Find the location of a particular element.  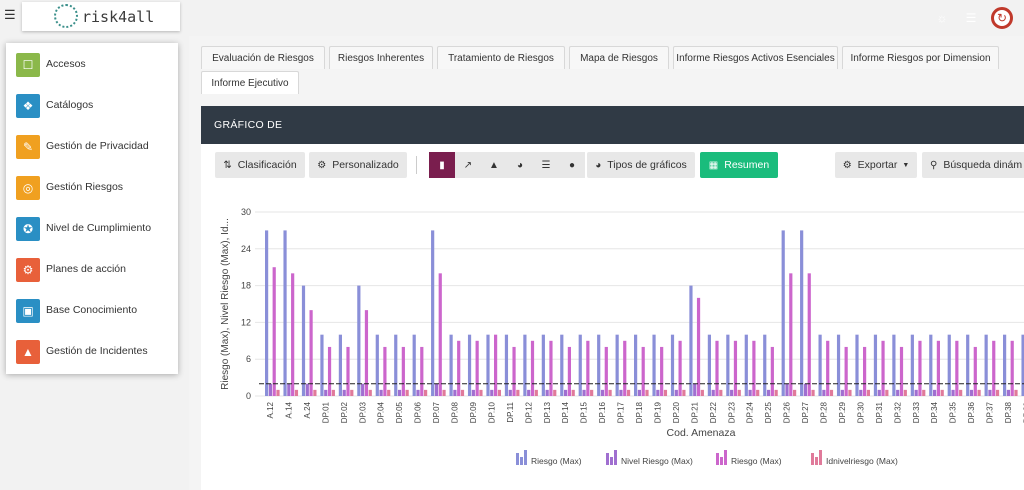

tab-5: Informe Riesgos por Dimension is located at coordinates (920, 57).